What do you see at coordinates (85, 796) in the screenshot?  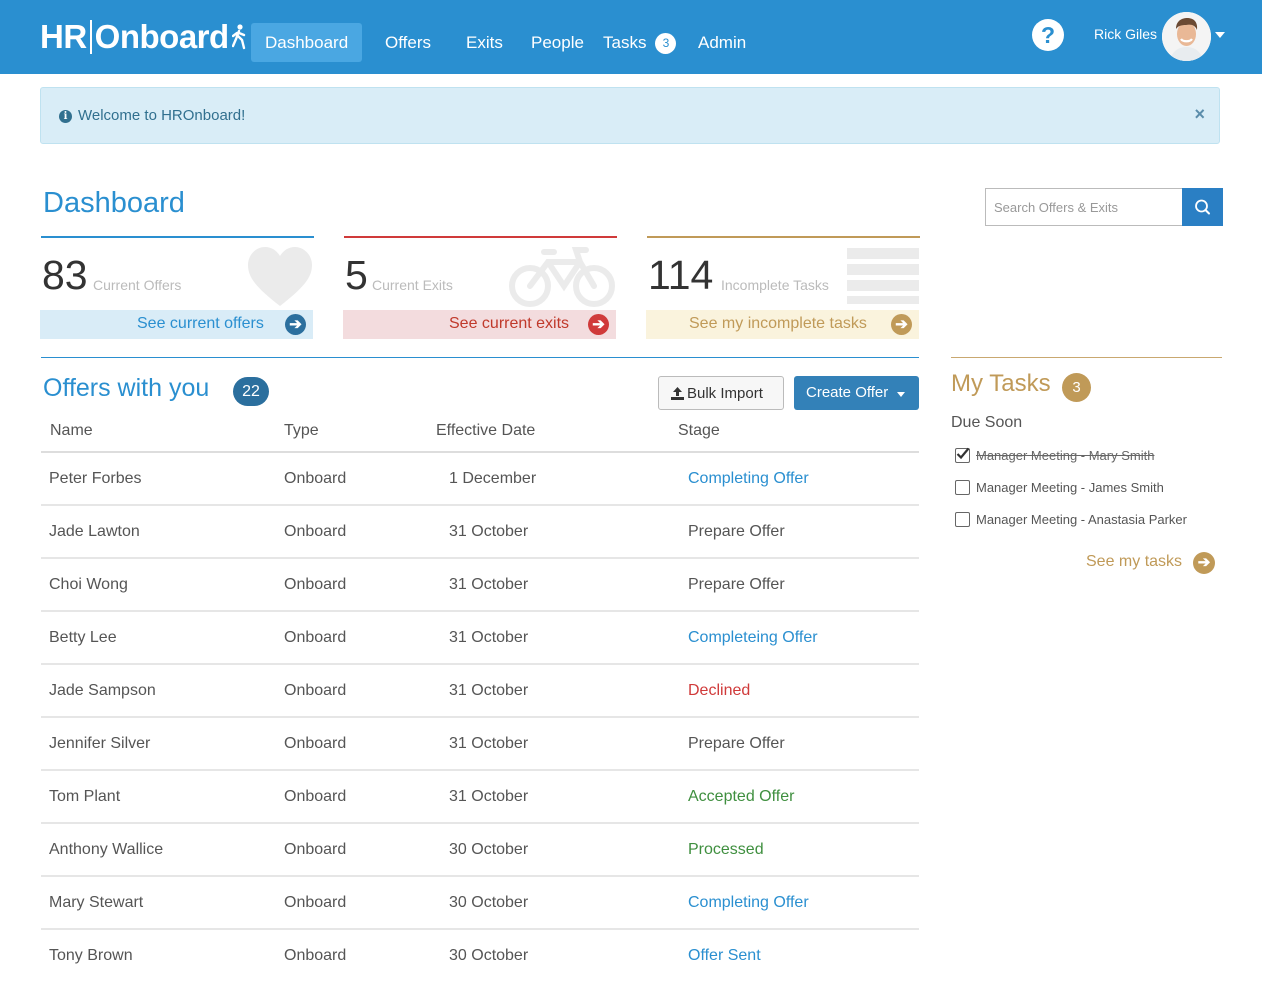 I see `cell-name: Tom Plant` at bounding box center [85, 796].